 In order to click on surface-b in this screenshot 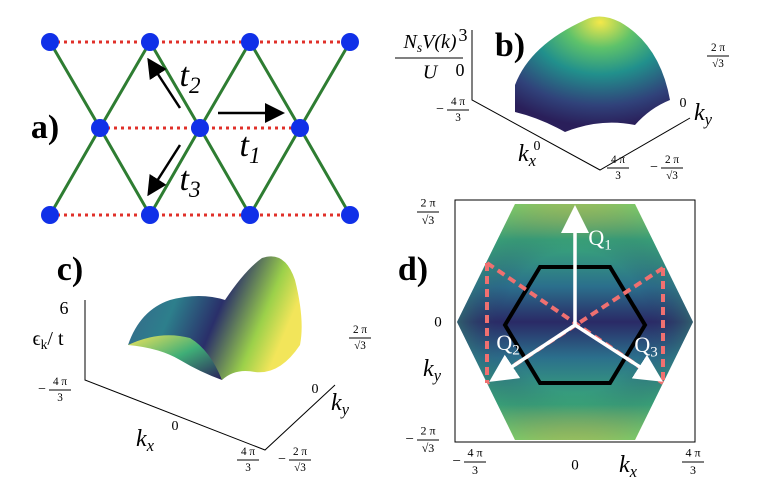, I will do `click(581, 93)`.